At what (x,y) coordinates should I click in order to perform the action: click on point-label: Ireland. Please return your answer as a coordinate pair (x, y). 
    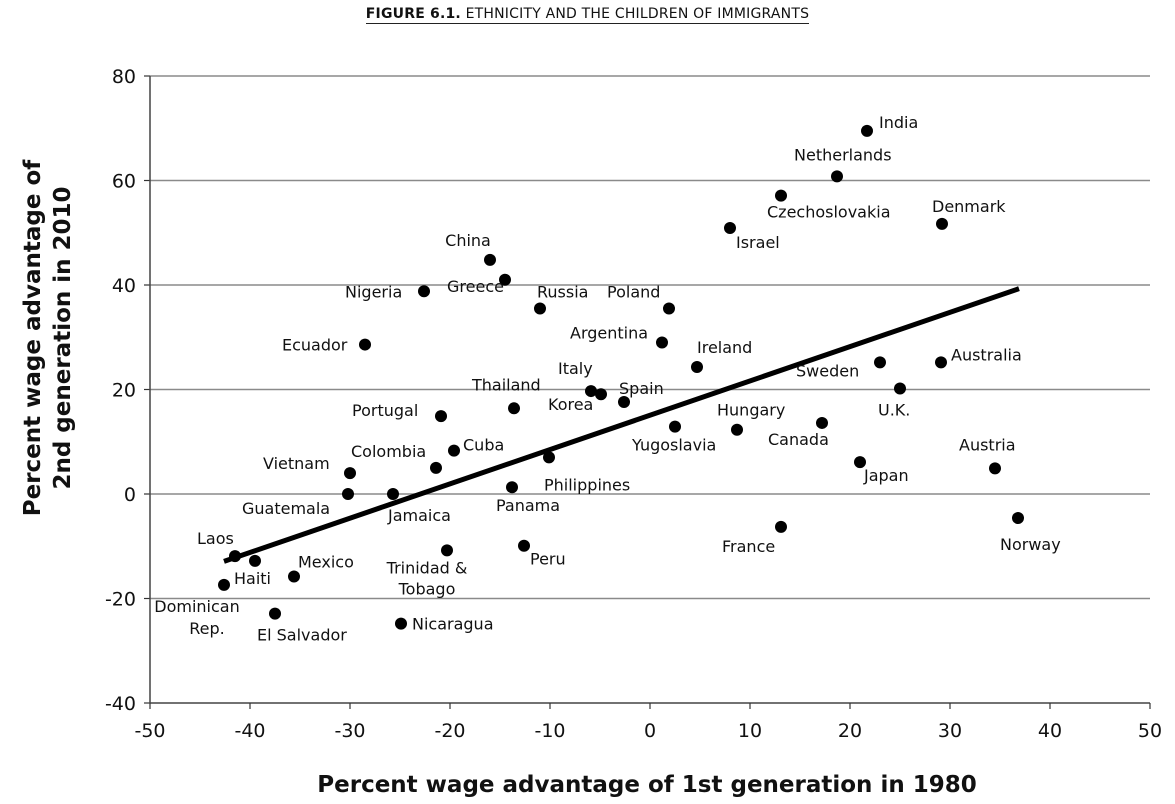
    Looking at the image, I should click on (724, 347).